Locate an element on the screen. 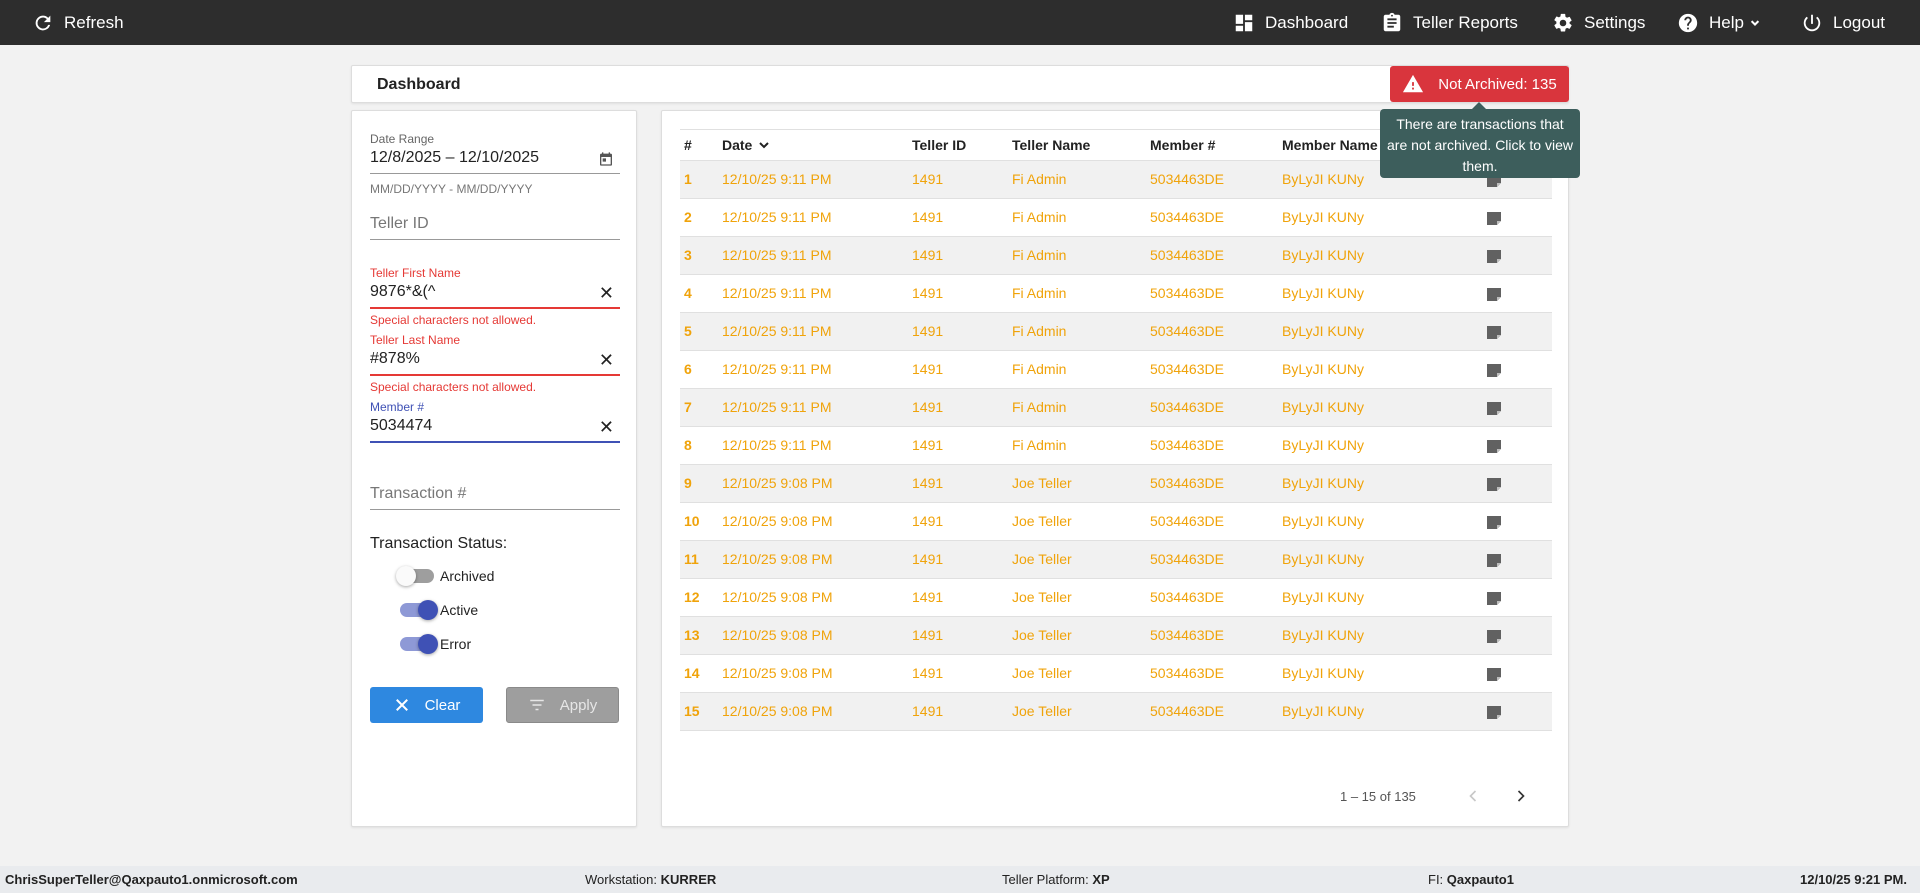 The height and width of the screenshot is (893, 1920). power-icon is located at coordinates (1812, 22).